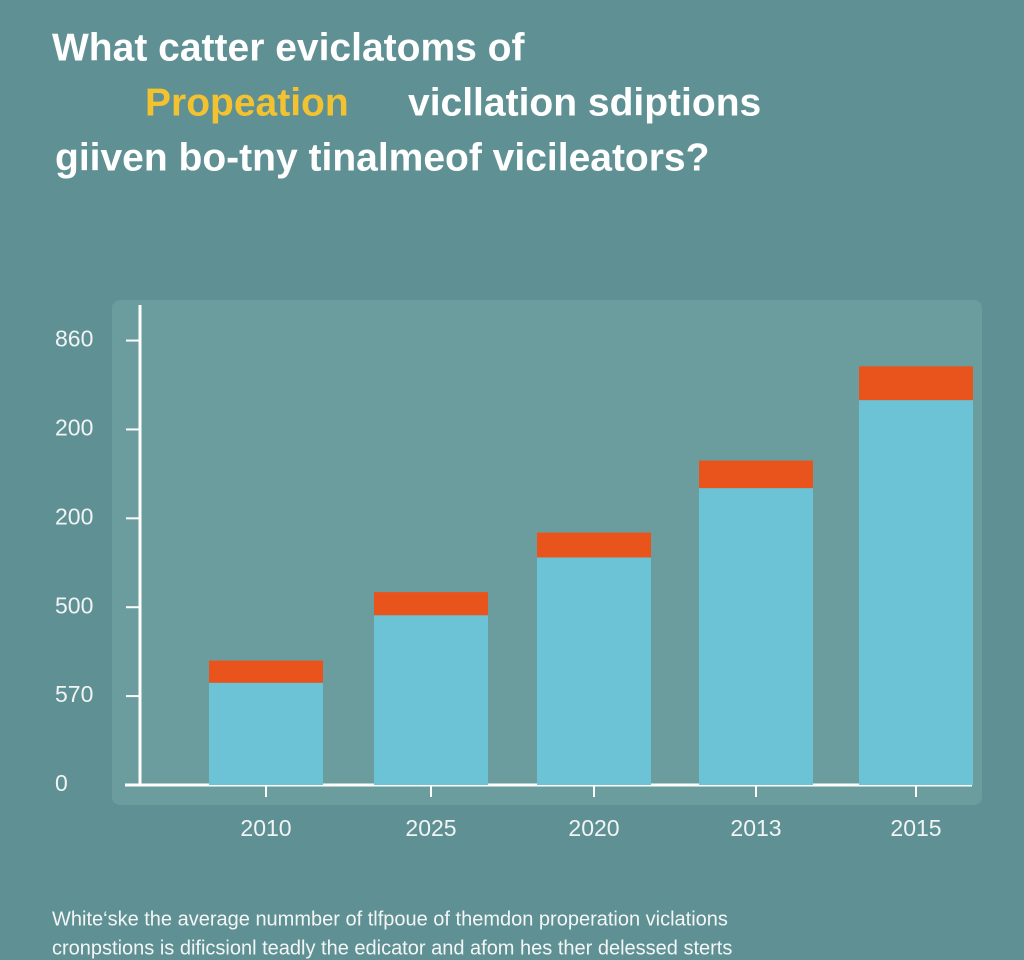  What do you see at coordinates (755, 828) in the screenshot?
I see `x-tick-label: 2013` at bounding box center [755, 828].